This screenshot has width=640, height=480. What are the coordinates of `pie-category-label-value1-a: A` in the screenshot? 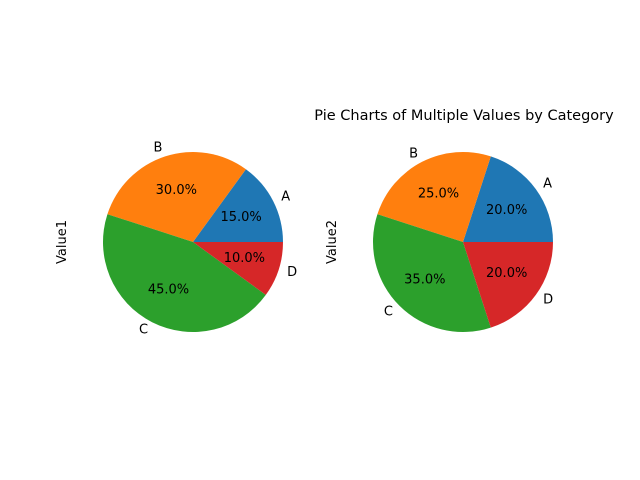 It's located at (285, 197).